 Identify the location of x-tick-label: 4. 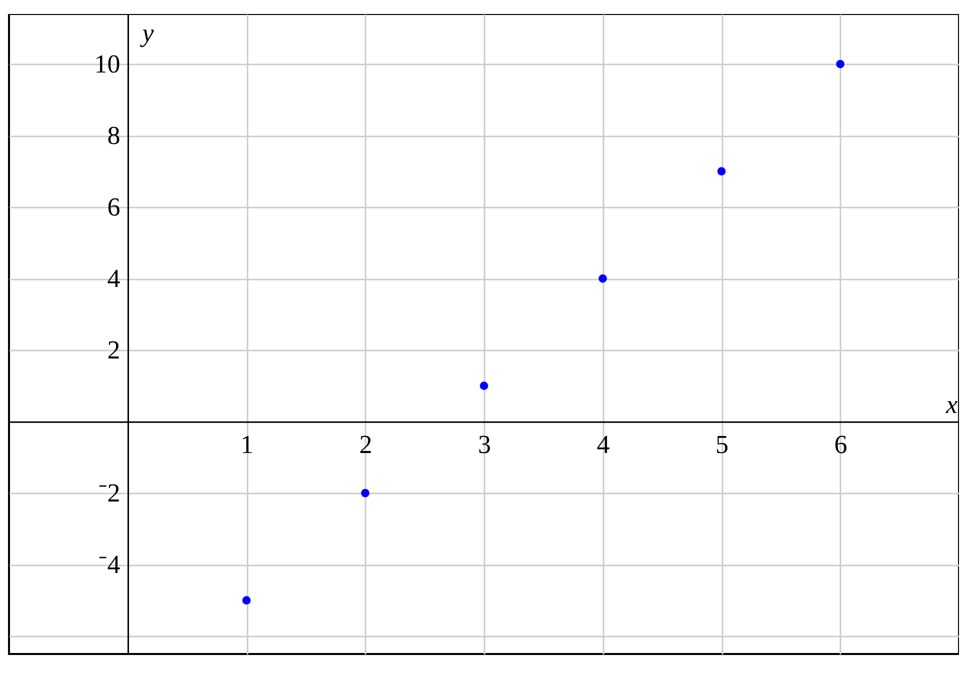
(603, 445).